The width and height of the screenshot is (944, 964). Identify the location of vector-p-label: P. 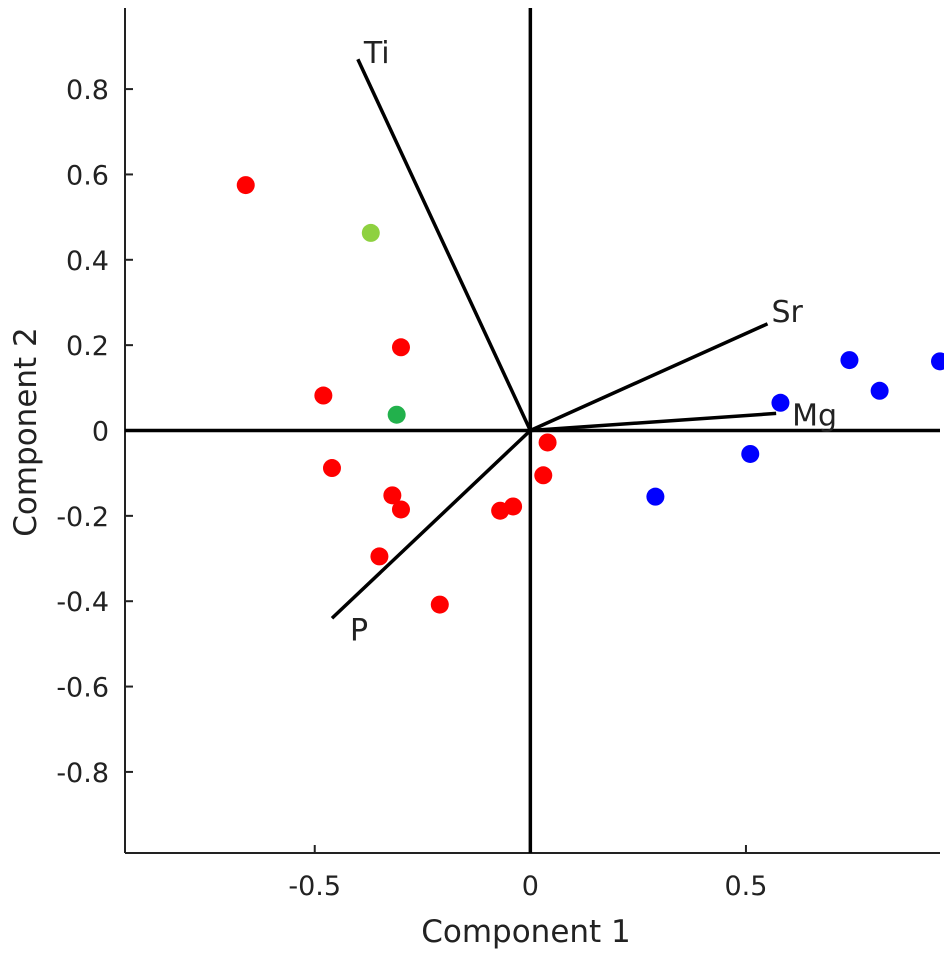
(359, 630).